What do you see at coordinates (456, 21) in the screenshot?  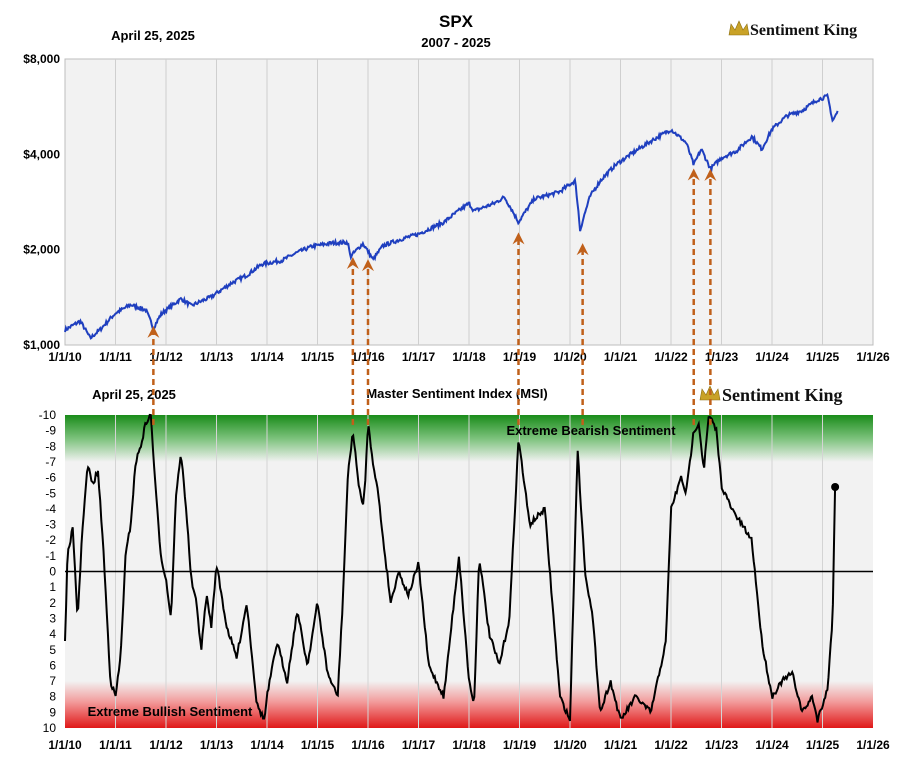 I see `spx-title: SPX` at bounding box center [456, 21].